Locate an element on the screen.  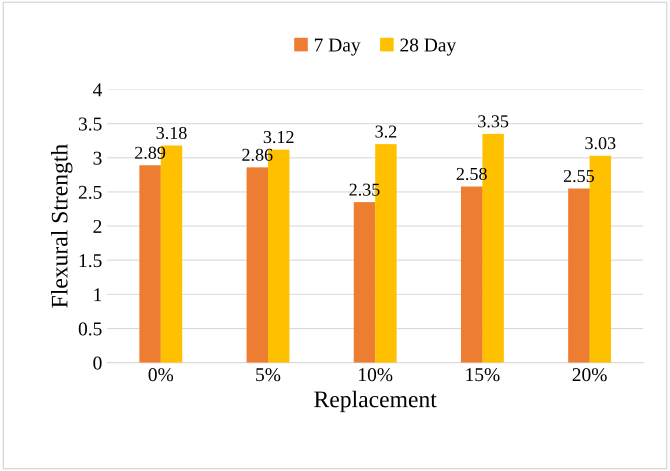
data-label: 3.12 is located at coordinates (279, 137).